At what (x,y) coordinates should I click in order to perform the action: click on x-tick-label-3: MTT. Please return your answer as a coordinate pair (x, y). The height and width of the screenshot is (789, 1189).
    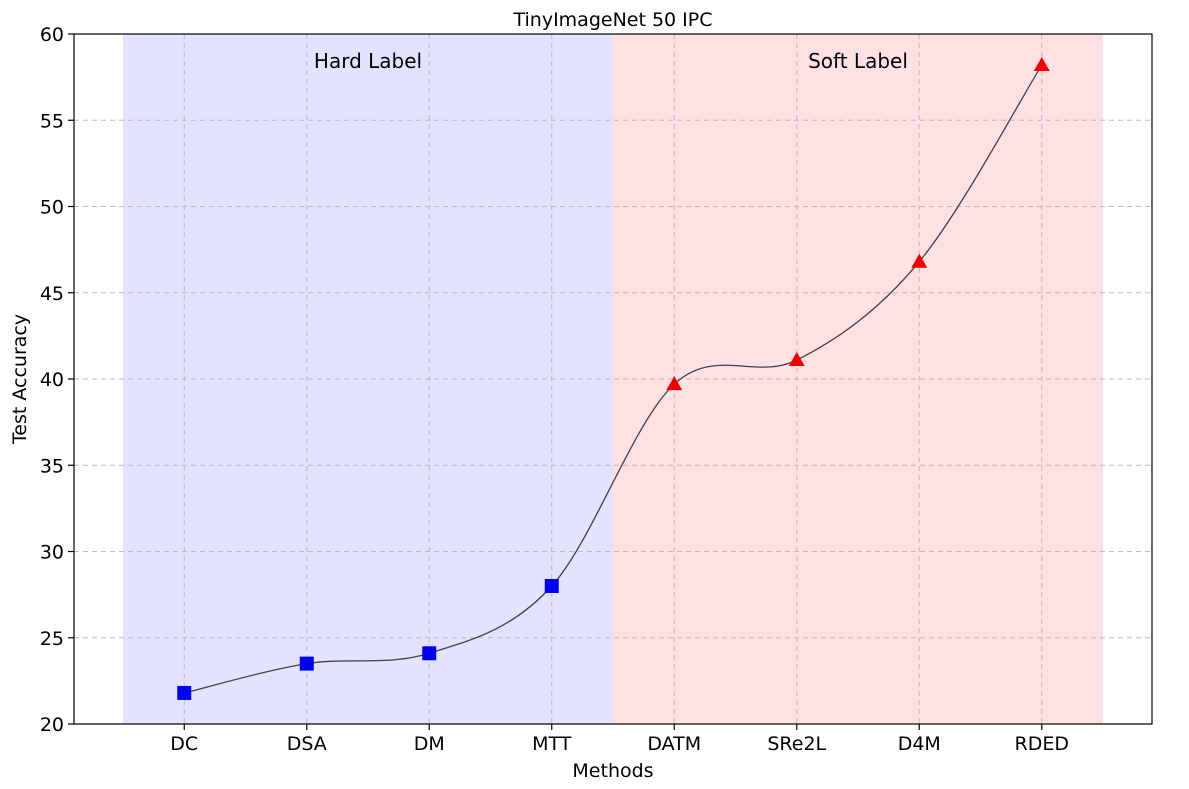
    Looking at the image, I should click on (552, 744).